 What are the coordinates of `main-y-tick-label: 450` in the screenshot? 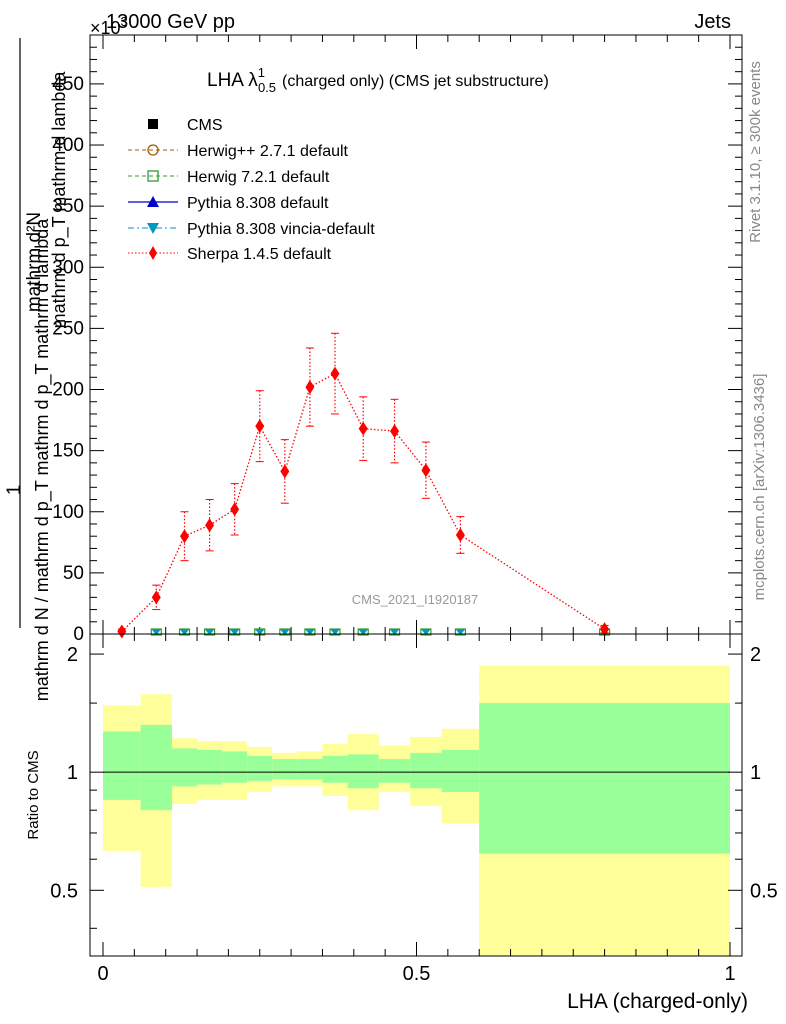 It's located at (68, 84).